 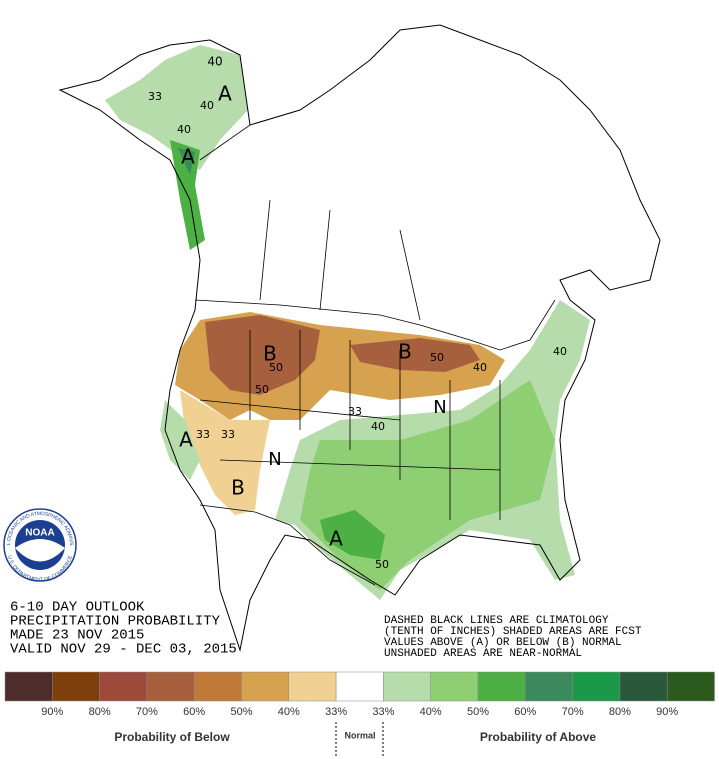 I want to click on note-line: VALUES ABOVE (A) OR BELOW (B) NORMAL, so click(x=503, y=643).